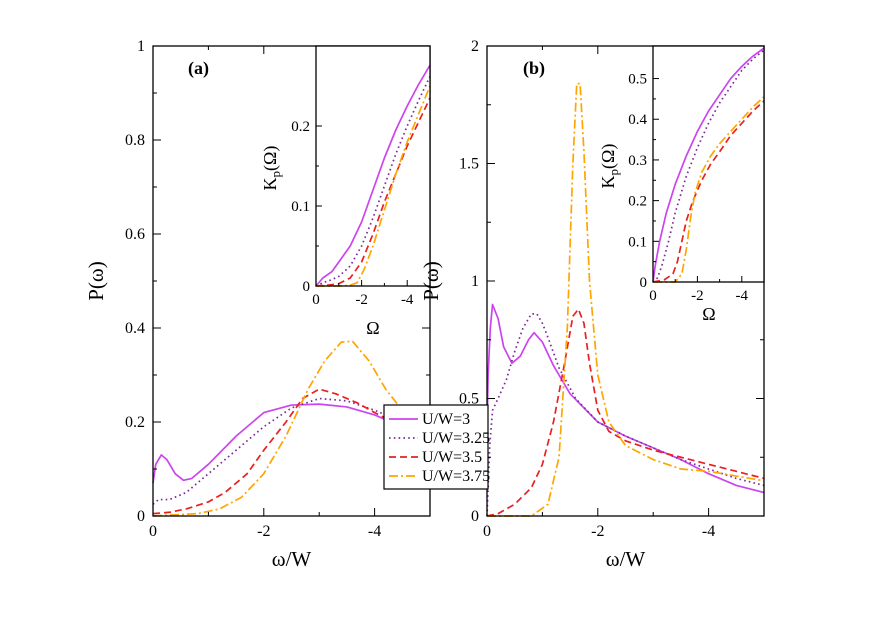 The image size is (881, 623). What do you see at coordinates (316, 300) in the screenshot?
I see `panel-a-inset-xtick-label: 0` at bounding box center [316, 300].